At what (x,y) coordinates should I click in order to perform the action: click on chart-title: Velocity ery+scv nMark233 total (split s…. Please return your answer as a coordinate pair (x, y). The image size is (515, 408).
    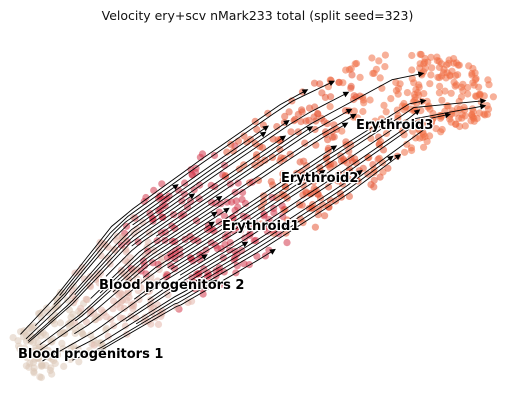
    Looking at the image, I should click on (257, 15).